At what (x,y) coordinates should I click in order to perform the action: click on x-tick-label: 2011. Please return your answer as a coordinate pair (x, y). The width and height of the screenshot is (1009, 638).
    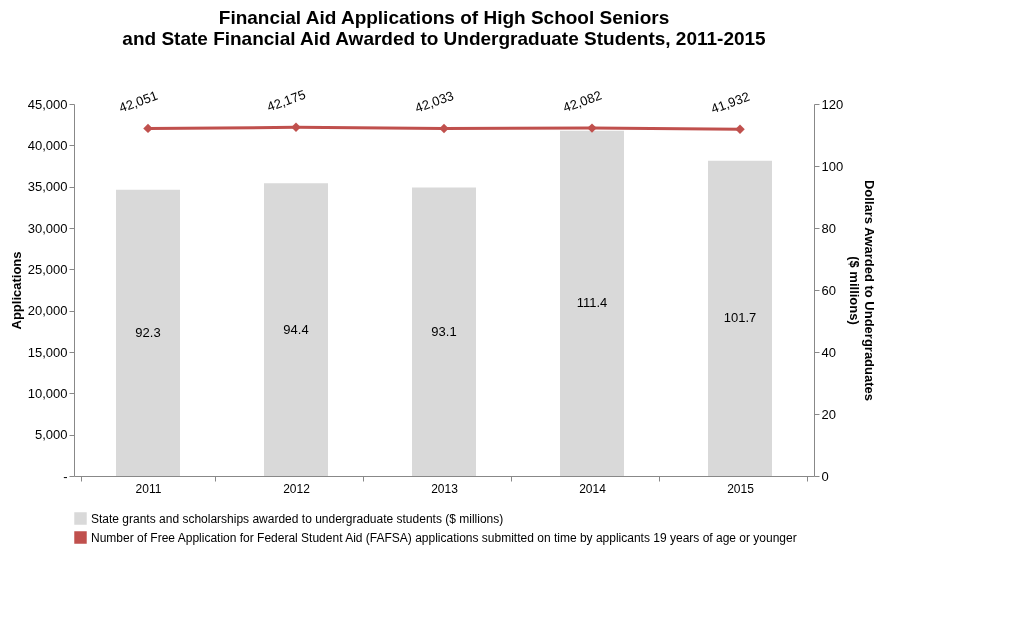
    Looking at the image, I should click on (148, 488).